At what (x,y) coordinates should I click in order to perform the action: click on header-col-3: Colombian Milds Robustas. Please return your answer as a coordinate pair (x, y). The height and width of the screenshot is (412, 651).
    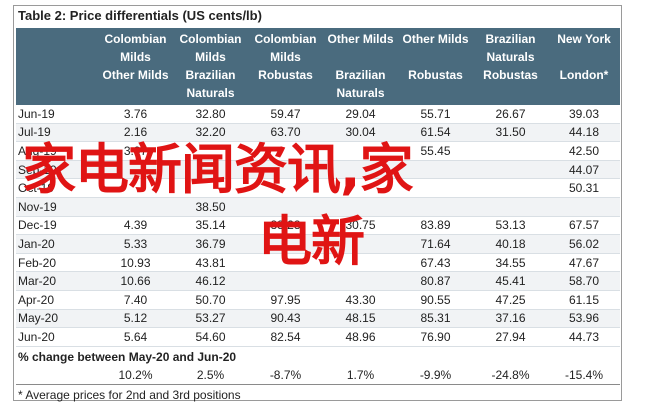
    Looking at the image, I should click on (285, 66).